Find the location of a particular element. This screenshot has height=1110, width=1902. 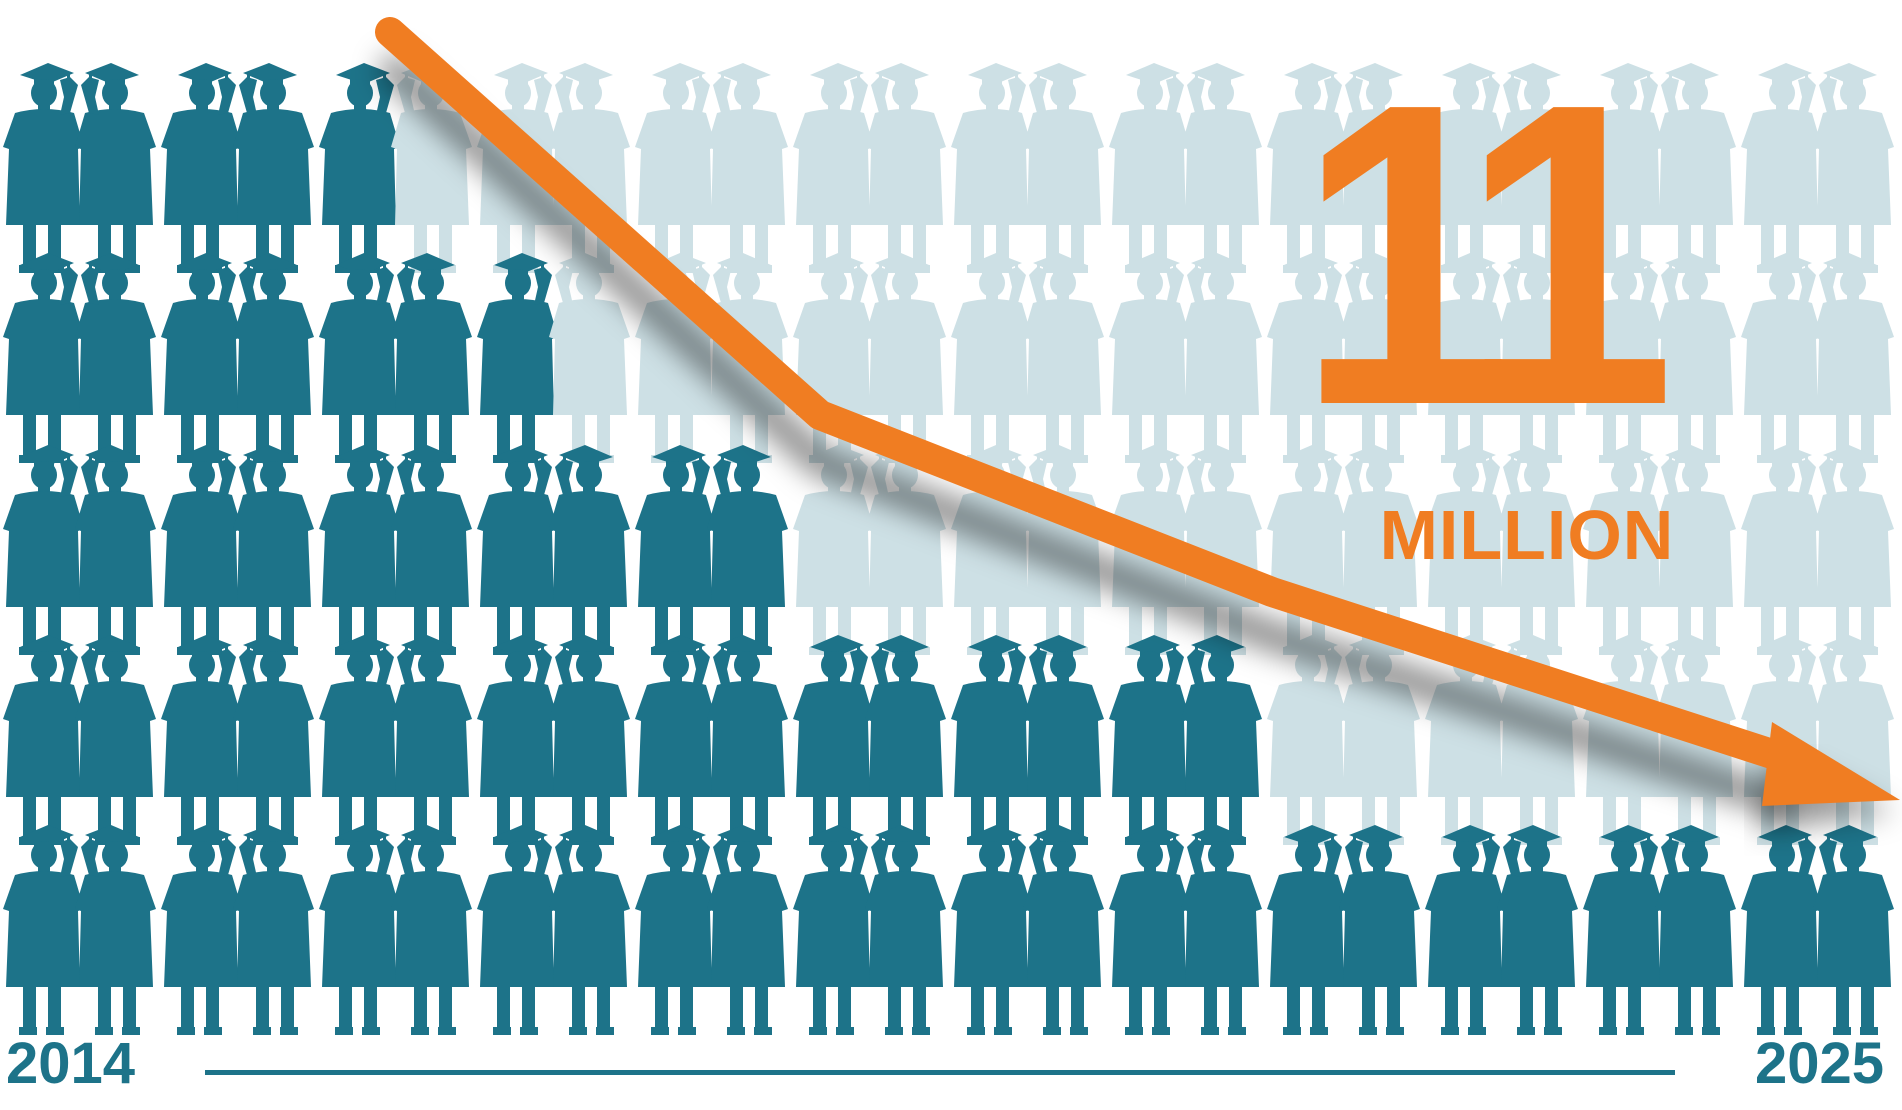

timeline-axis-line is located at coordinates (940, 1072).